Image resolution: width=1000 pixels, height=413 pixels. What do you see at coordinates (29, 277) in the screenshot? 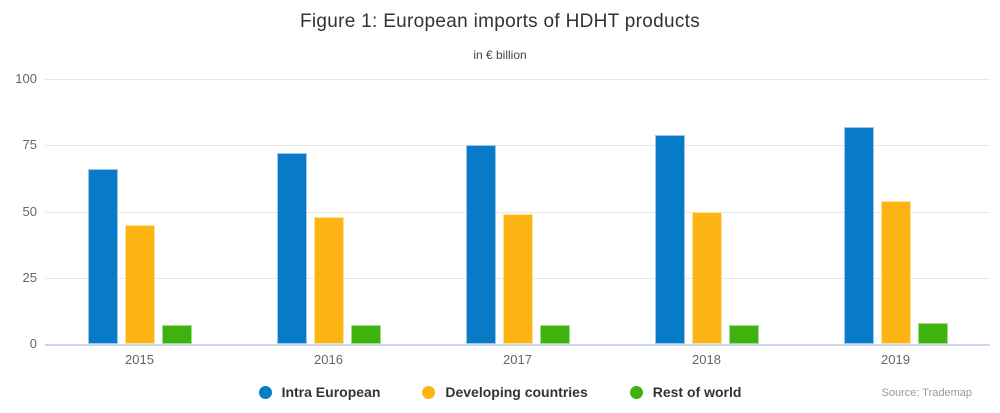
I see `y-axis-tick-25: 25` at bounding box center [29, 277].